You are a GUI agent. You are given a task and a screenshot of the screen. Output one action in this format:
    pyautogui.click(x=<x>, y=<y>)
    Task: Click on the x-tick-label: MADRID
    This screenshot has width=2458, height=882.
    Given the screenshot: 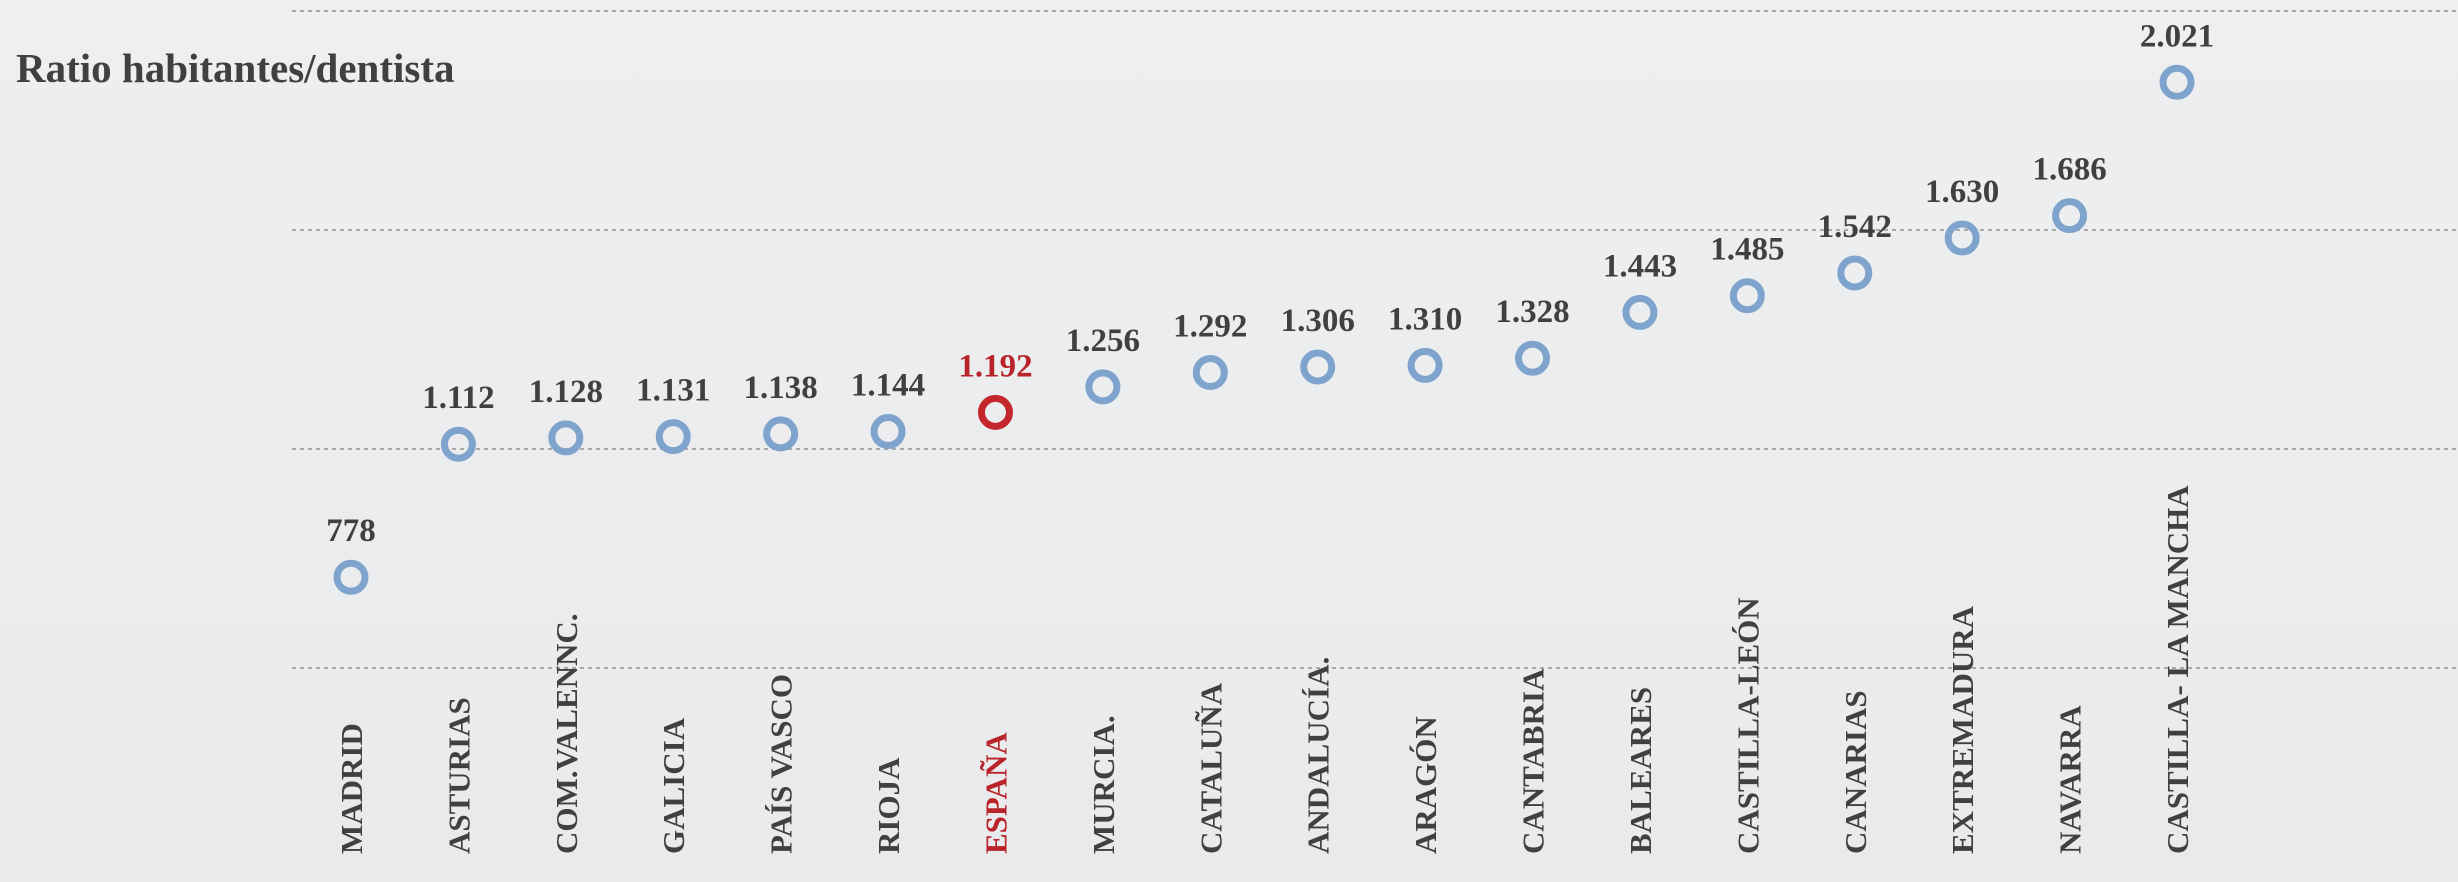 What is the action you would take?
    pyautogui.click(x=351, y=788)
    